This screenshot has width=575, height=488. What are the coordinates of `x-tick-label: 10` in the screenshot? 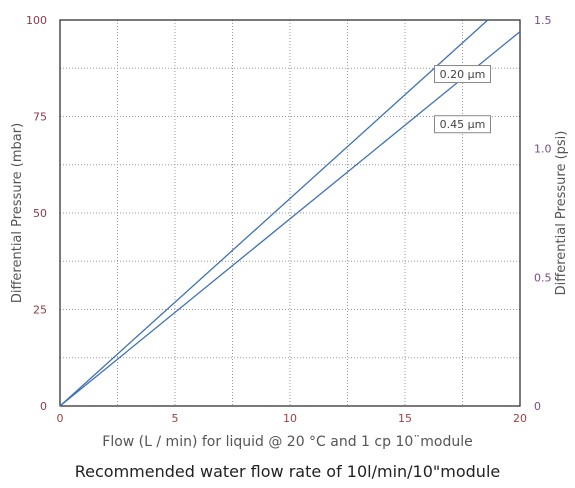 It's located at (290, 418).